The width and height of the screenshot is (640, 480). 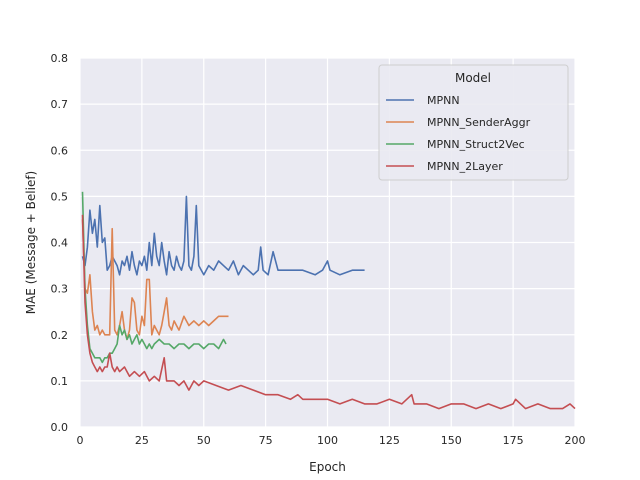 I want to click on series-line-mpnn-struct2vec, so click(x=154, y=277).